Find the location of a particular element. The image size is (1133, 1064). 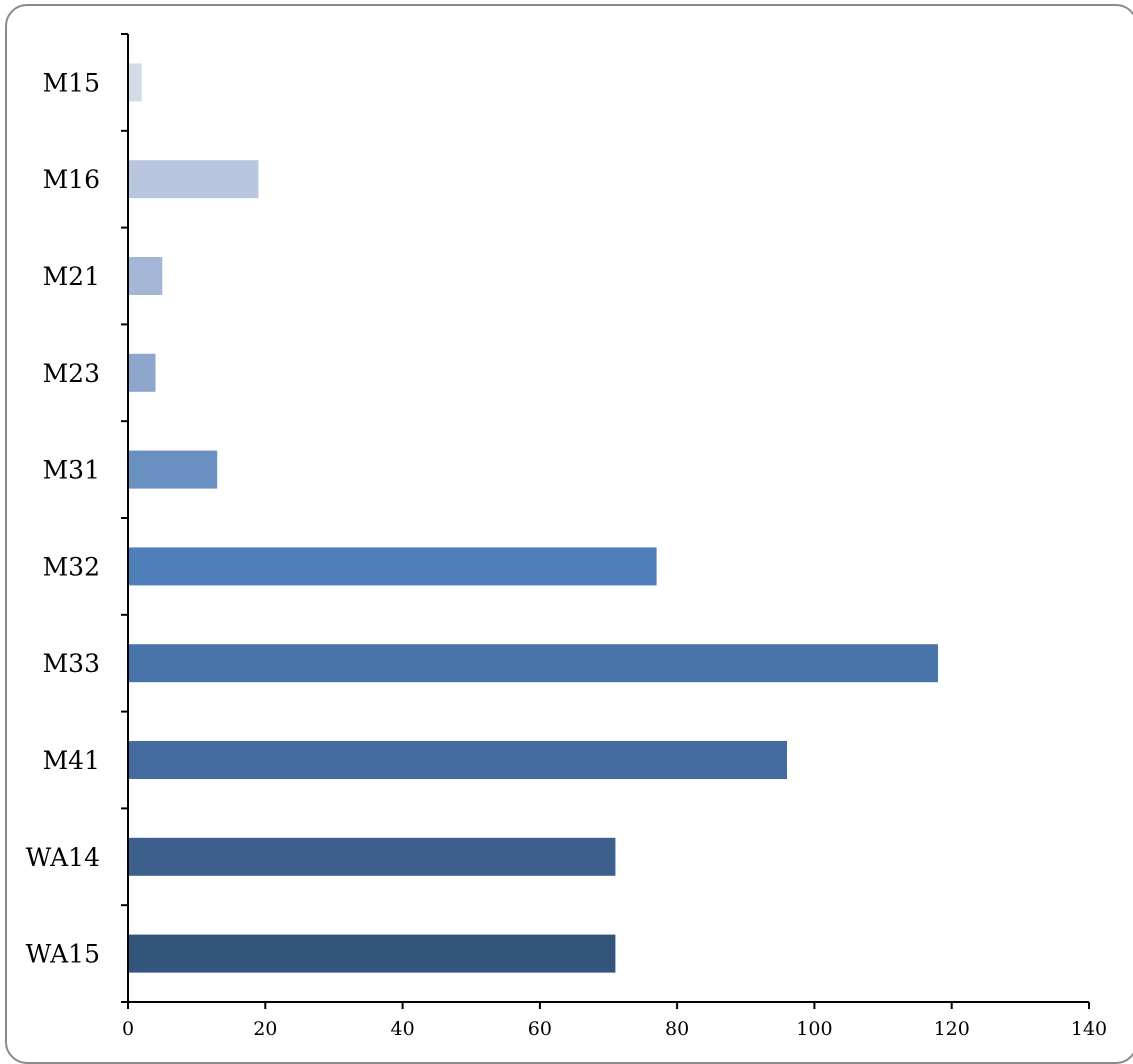

bar-m16 is located at coordinates (193, 179).